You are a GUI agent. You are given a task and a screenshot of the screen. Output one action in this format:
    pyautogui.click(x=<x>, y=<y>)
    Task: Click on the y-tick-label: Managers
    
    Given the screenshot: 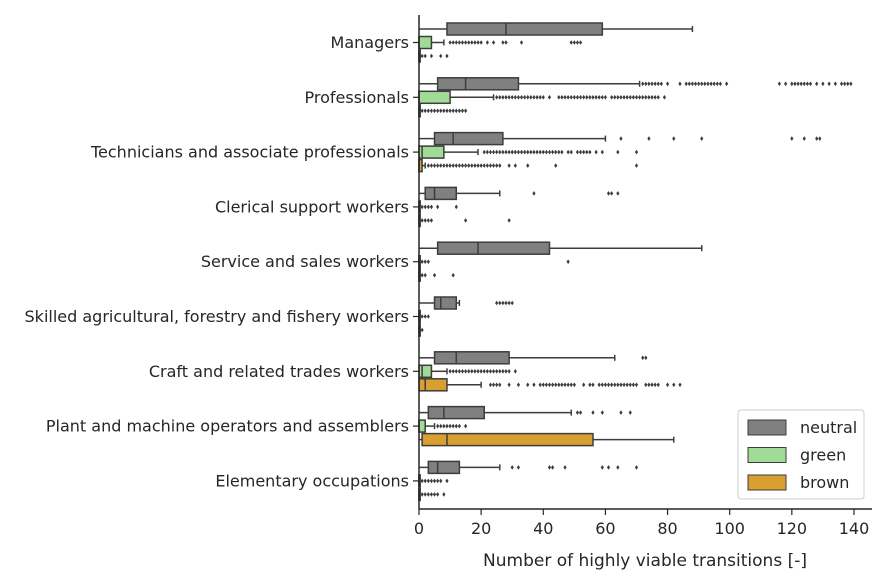 What is the action you would take?
    pyautogui.click(x=370, y=42)
    